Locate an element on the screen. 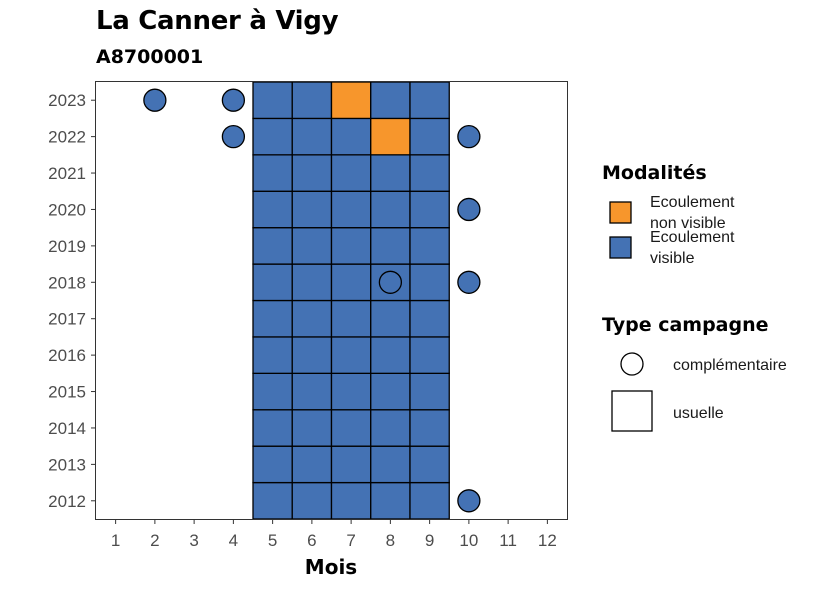  legend-label-ecoulement_non_visible-line2: non visible is located at coordinates (688, 223).